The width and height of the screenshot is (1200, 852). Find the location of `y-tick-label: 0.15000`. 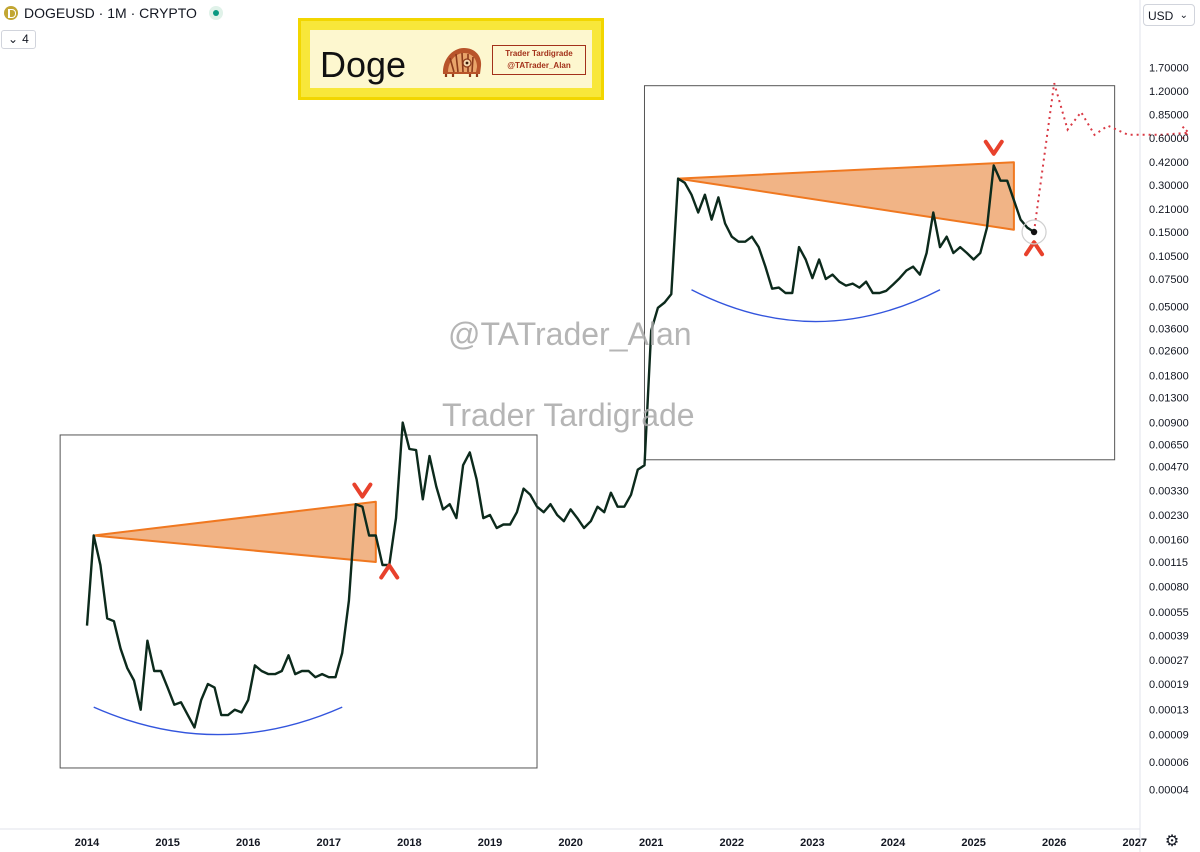

y-tick-label: 0.15000 is located at coordinates (1169, 233).